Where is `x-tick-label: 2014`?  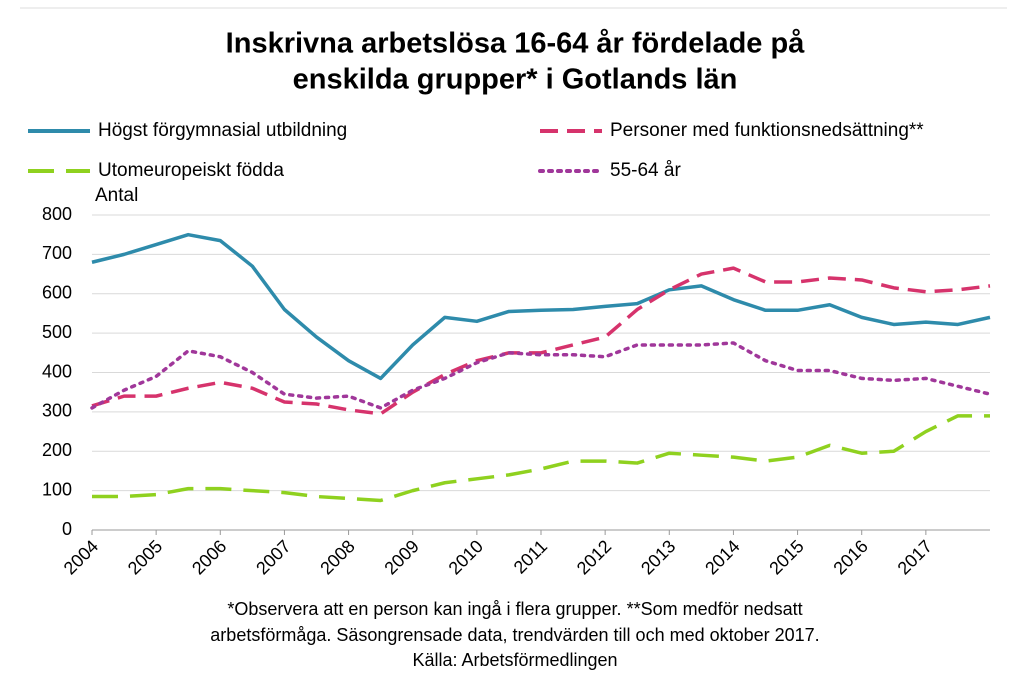 x-tick-label: 2014 is located at coordinates (722, 557).